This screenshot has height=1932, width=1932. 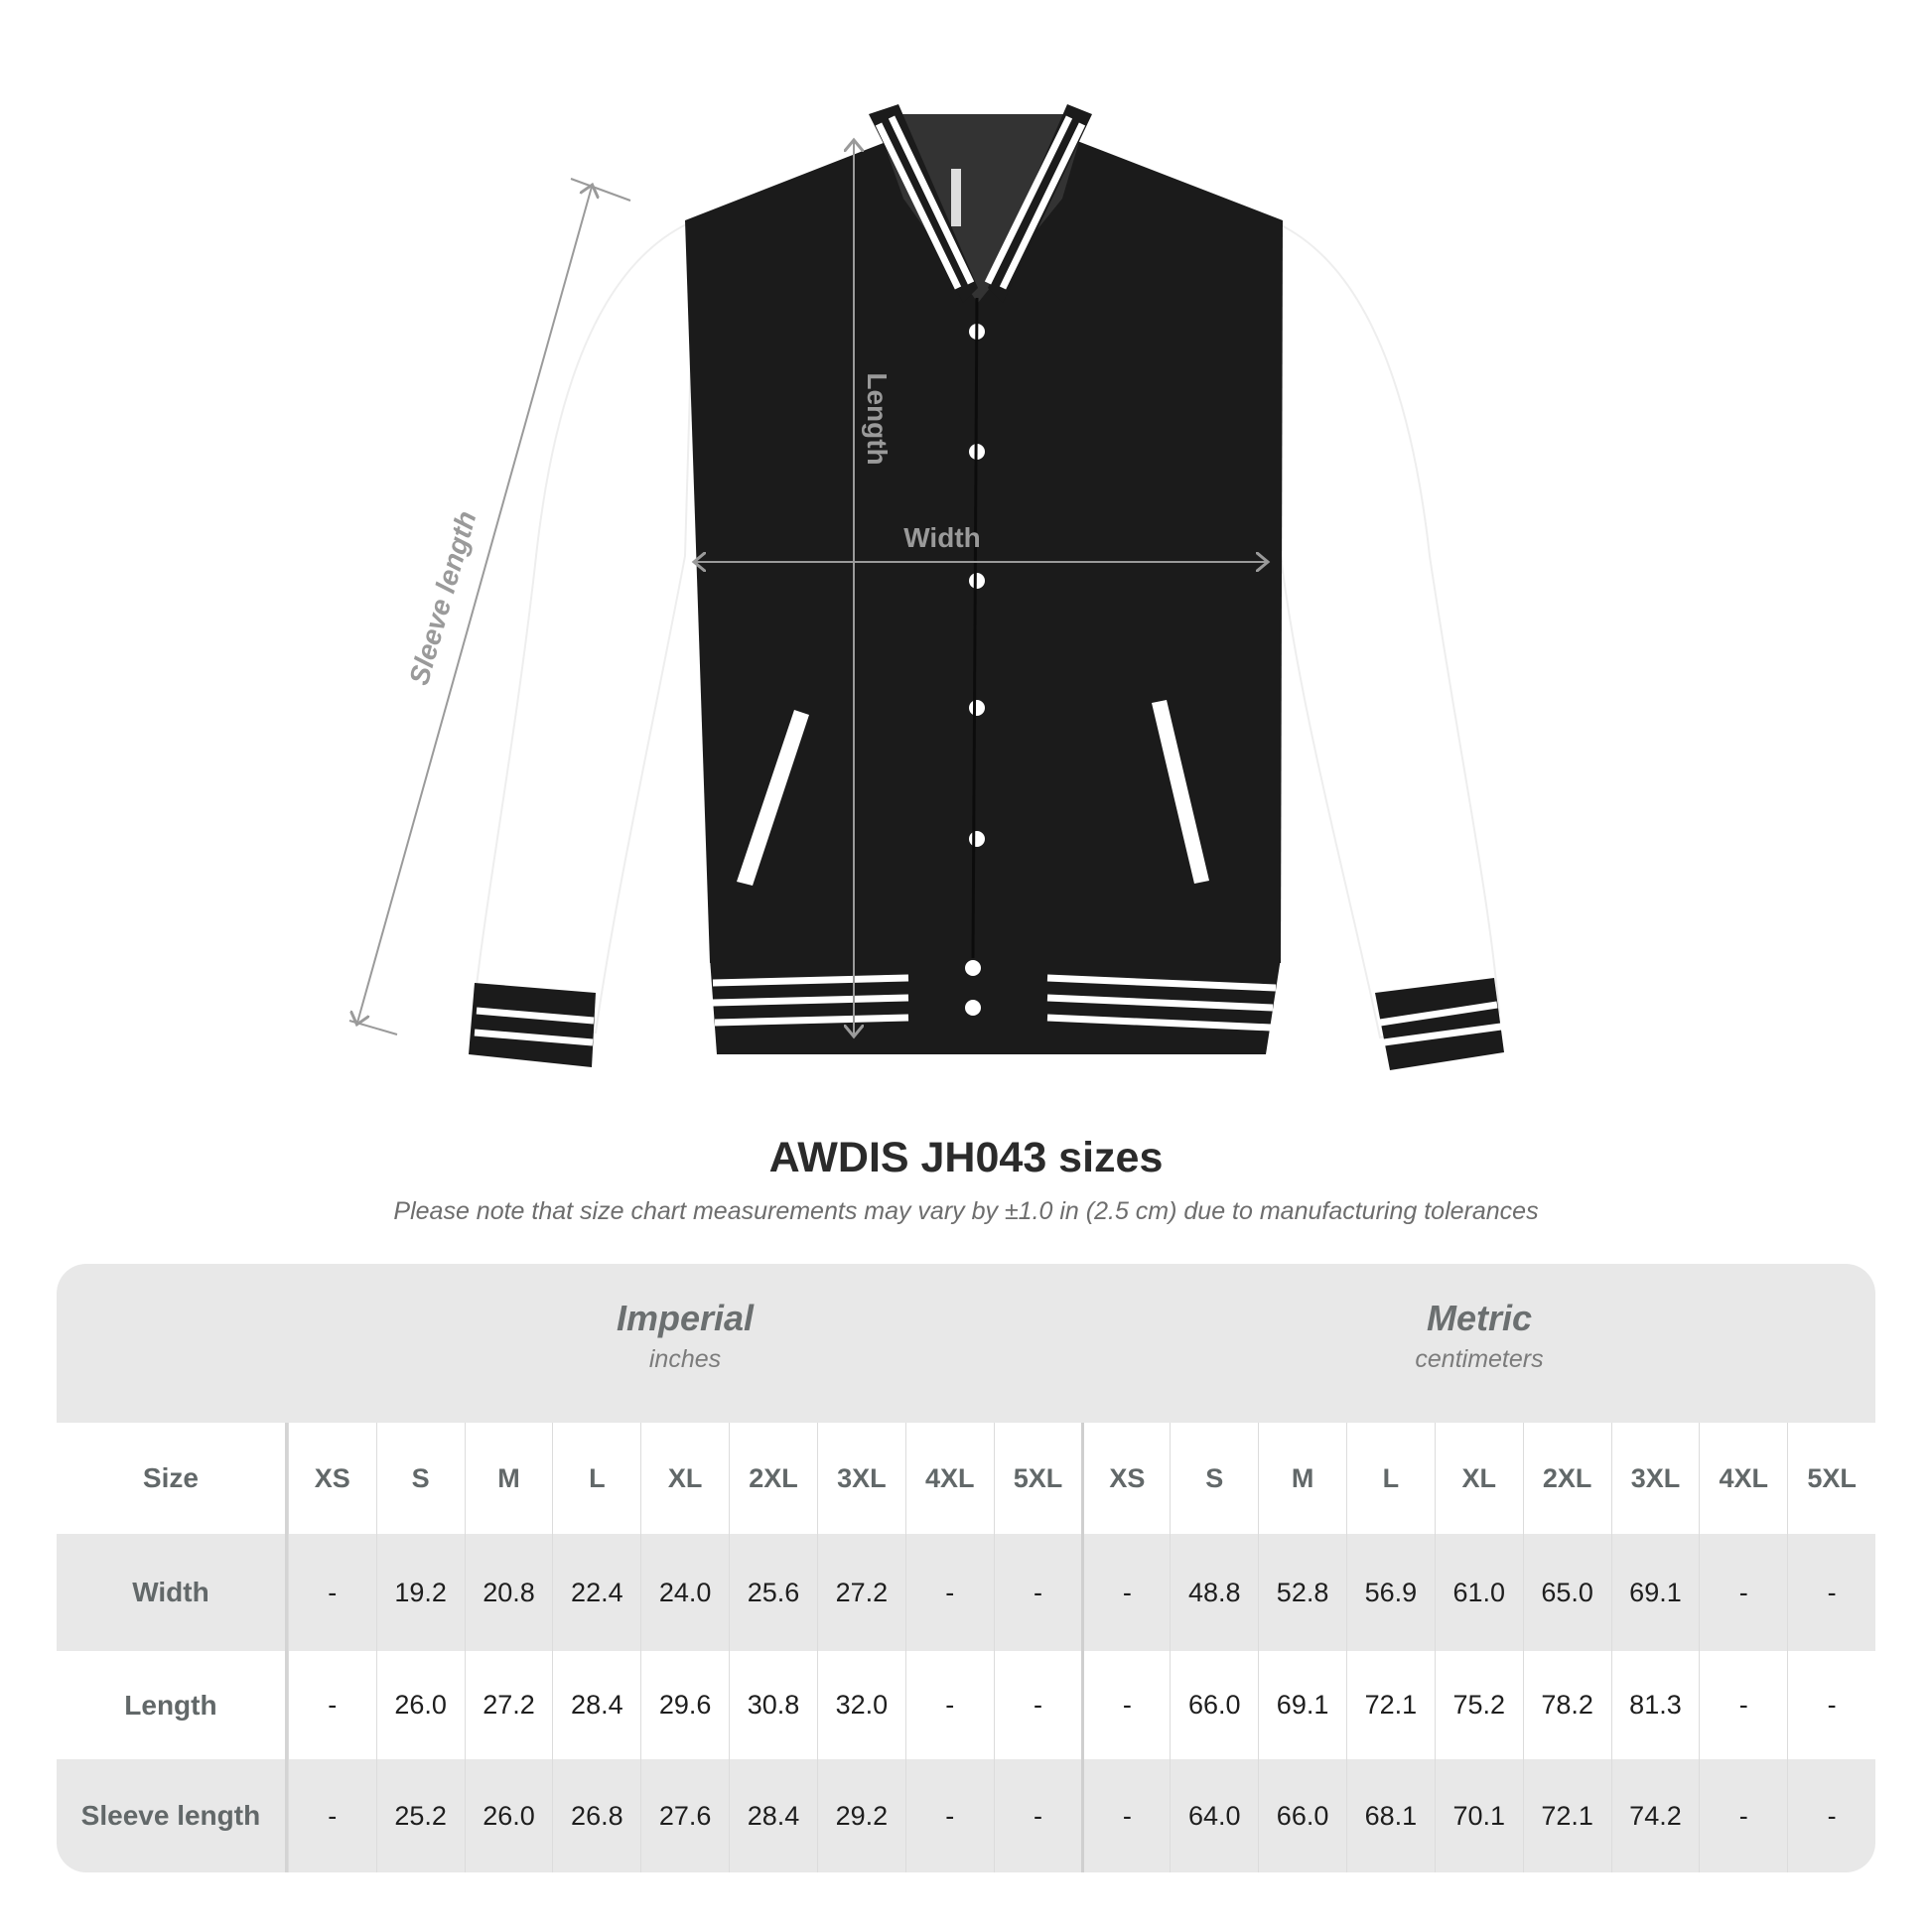 What do you see at coordinates (1125, 1478) in the screenshot?
I see `metric-size-header: XS` at bounding box center [1125, 1478].